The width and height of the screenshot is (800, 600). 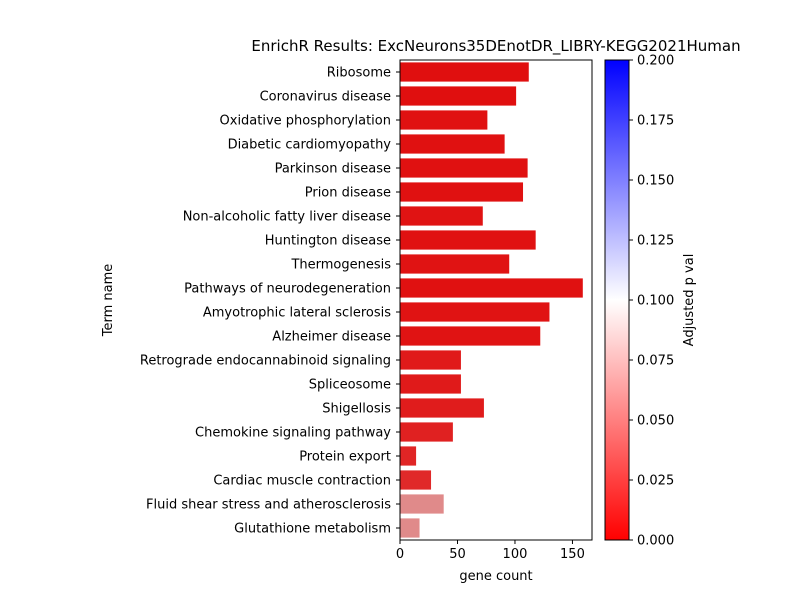 I want to click on x-tick-label: 50, so click(x=457, y=554).